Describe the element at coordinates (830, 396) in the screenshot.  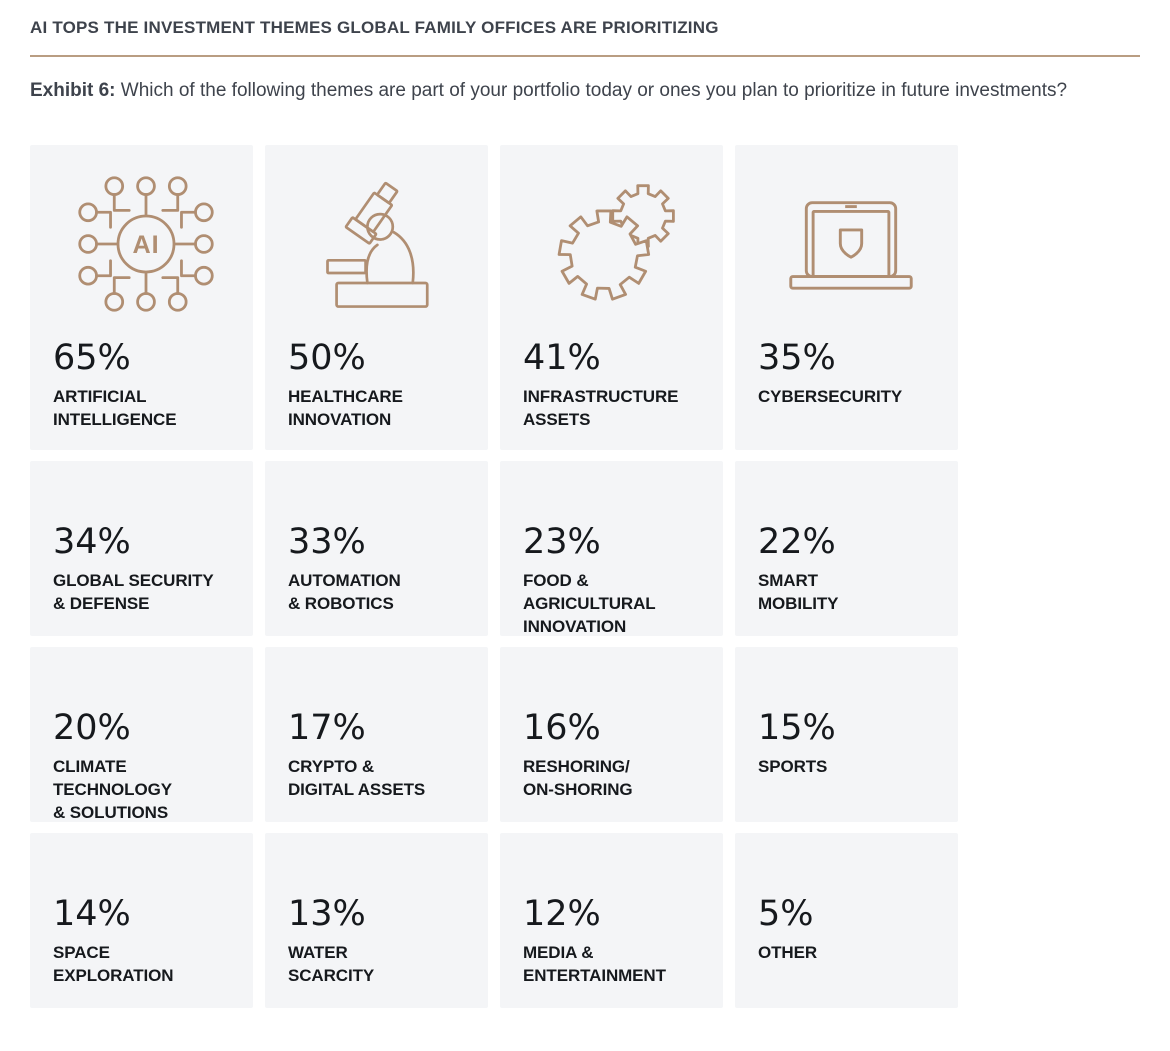
I see `theme-label: CYBERSECURITY` at that location.